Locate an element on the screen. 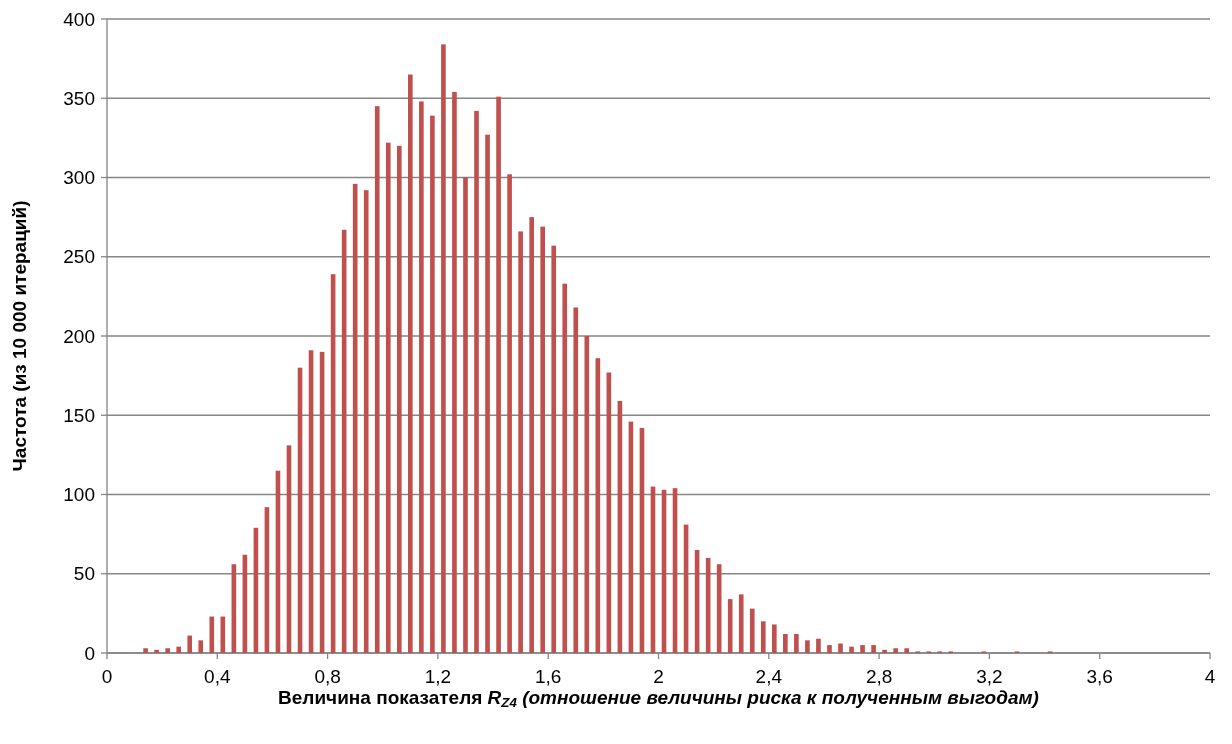 This screenshot has width=1232, height=744. y-tick-label: 300 is located at coordinates (79, 178).